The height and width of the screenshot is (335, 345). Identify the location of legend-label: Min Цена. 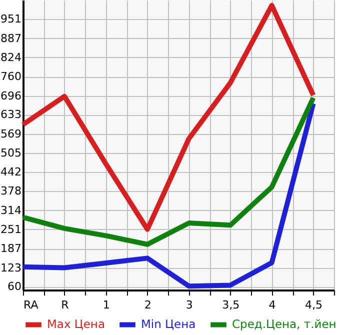
(168, 323).